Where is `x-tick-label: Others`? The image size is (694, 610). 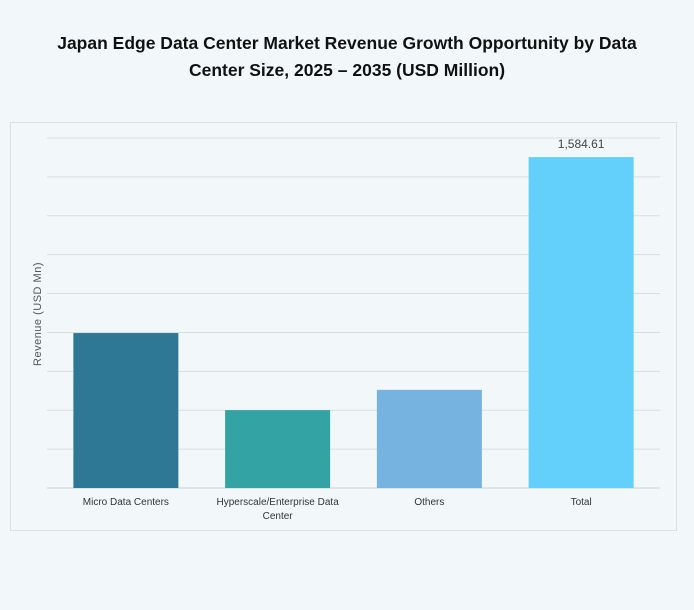
x-tick-label: Others is located at coordinates (429, 502).